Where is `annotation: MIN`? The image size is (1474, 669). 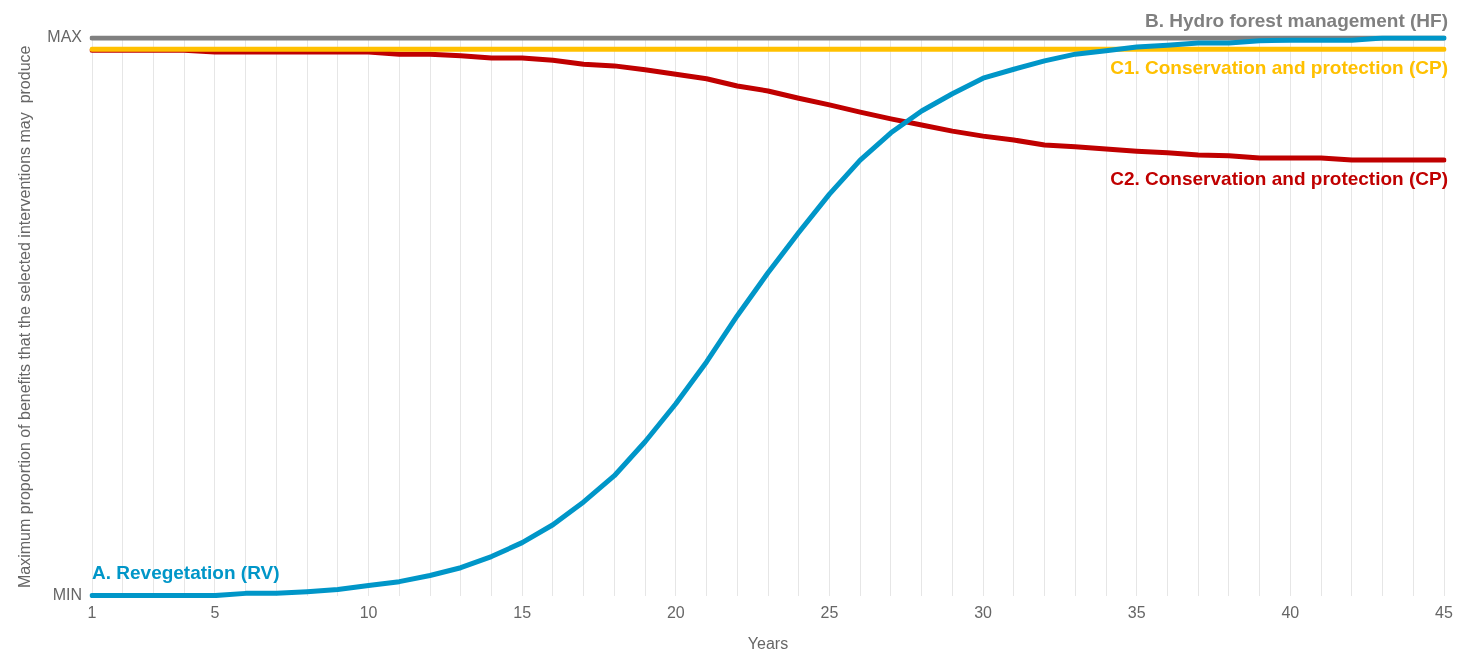 annotation: MIN is located at coordinates (67, 595).